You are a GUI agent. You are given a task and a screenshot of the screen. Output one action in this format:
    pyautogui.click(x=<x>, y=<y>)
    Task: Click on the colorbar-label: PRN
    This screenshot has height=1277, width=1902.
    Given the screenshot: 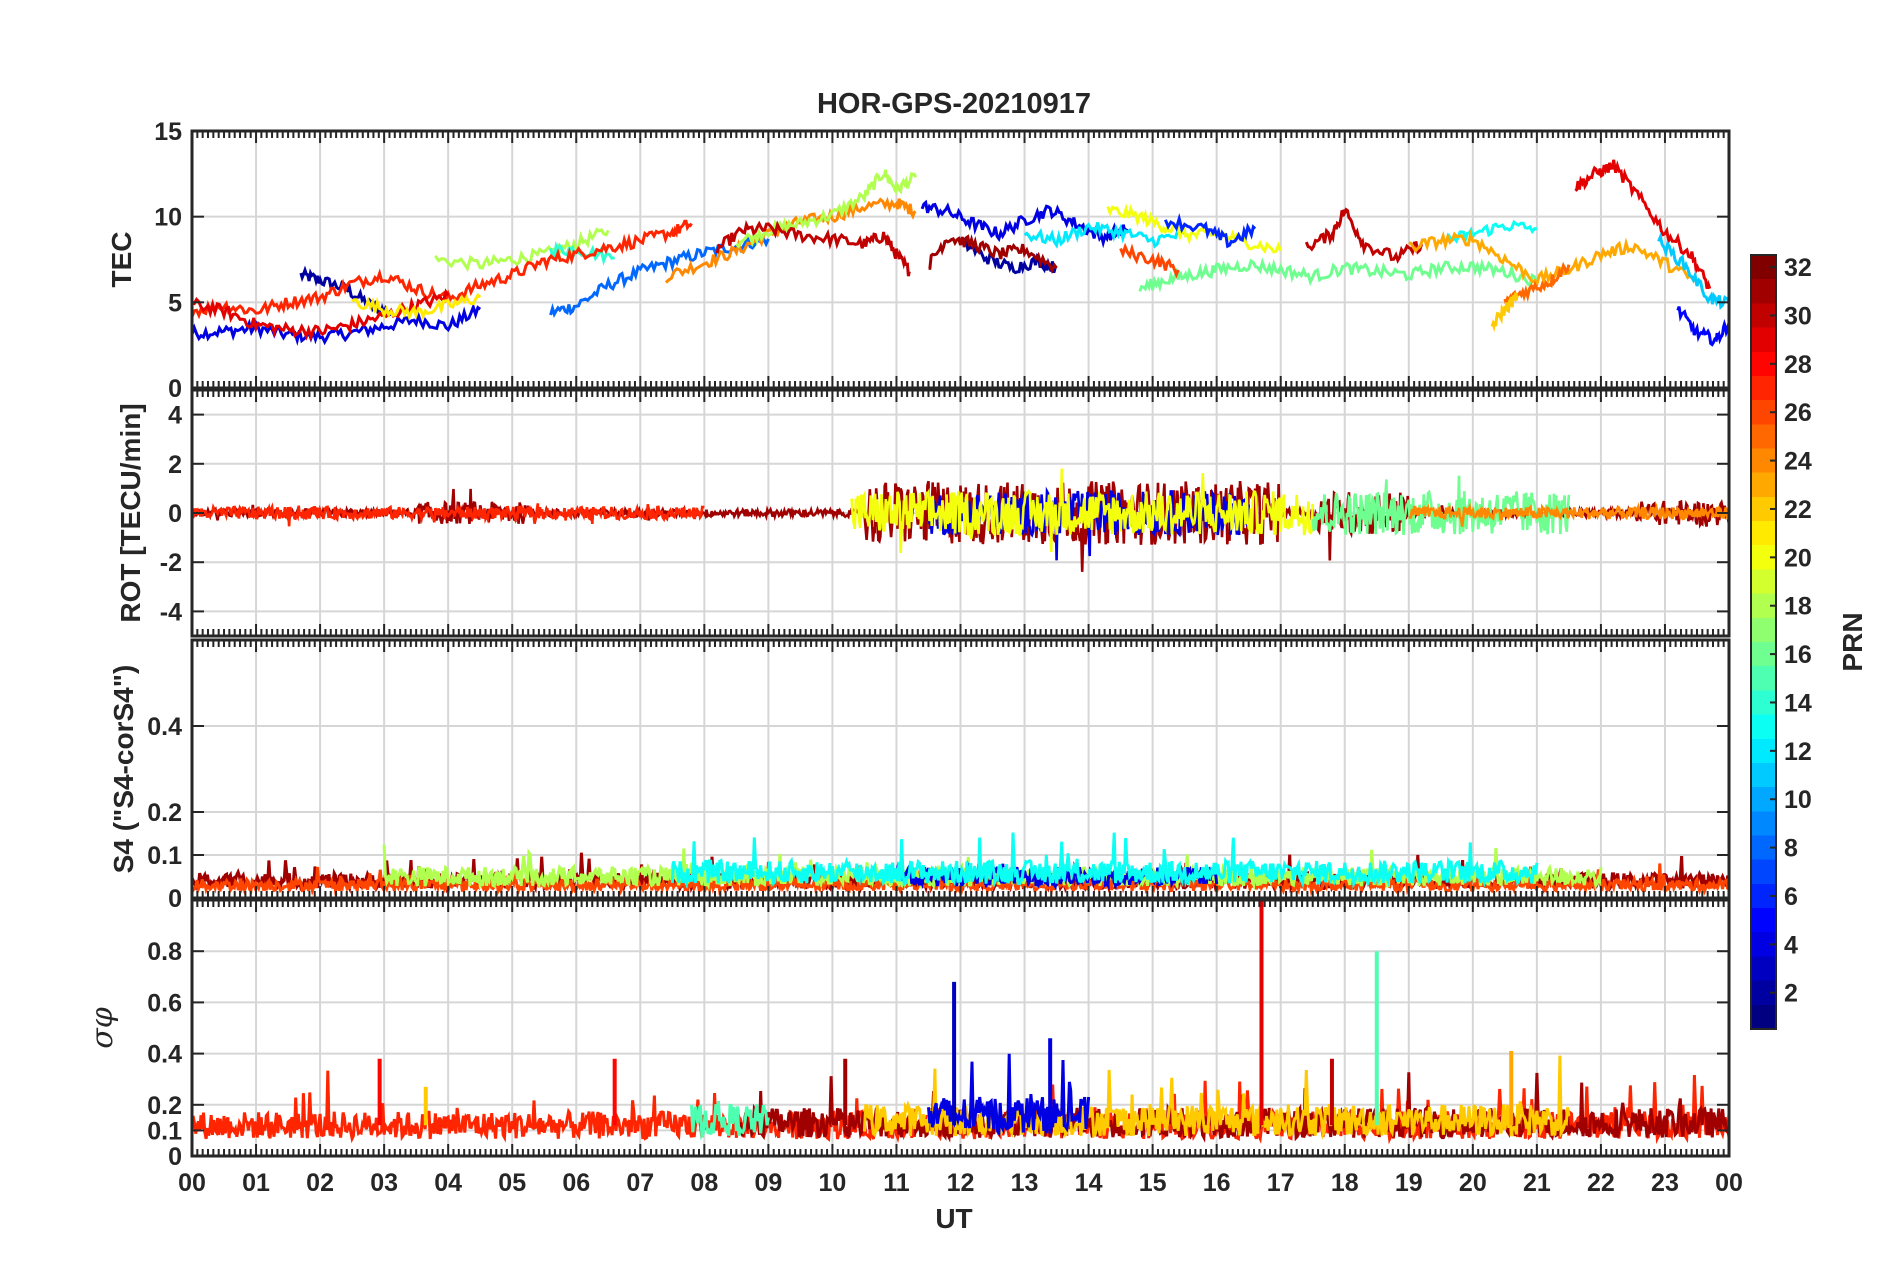 What is the action you would take?
    pyautogui.click(x=1852, y=641)
    